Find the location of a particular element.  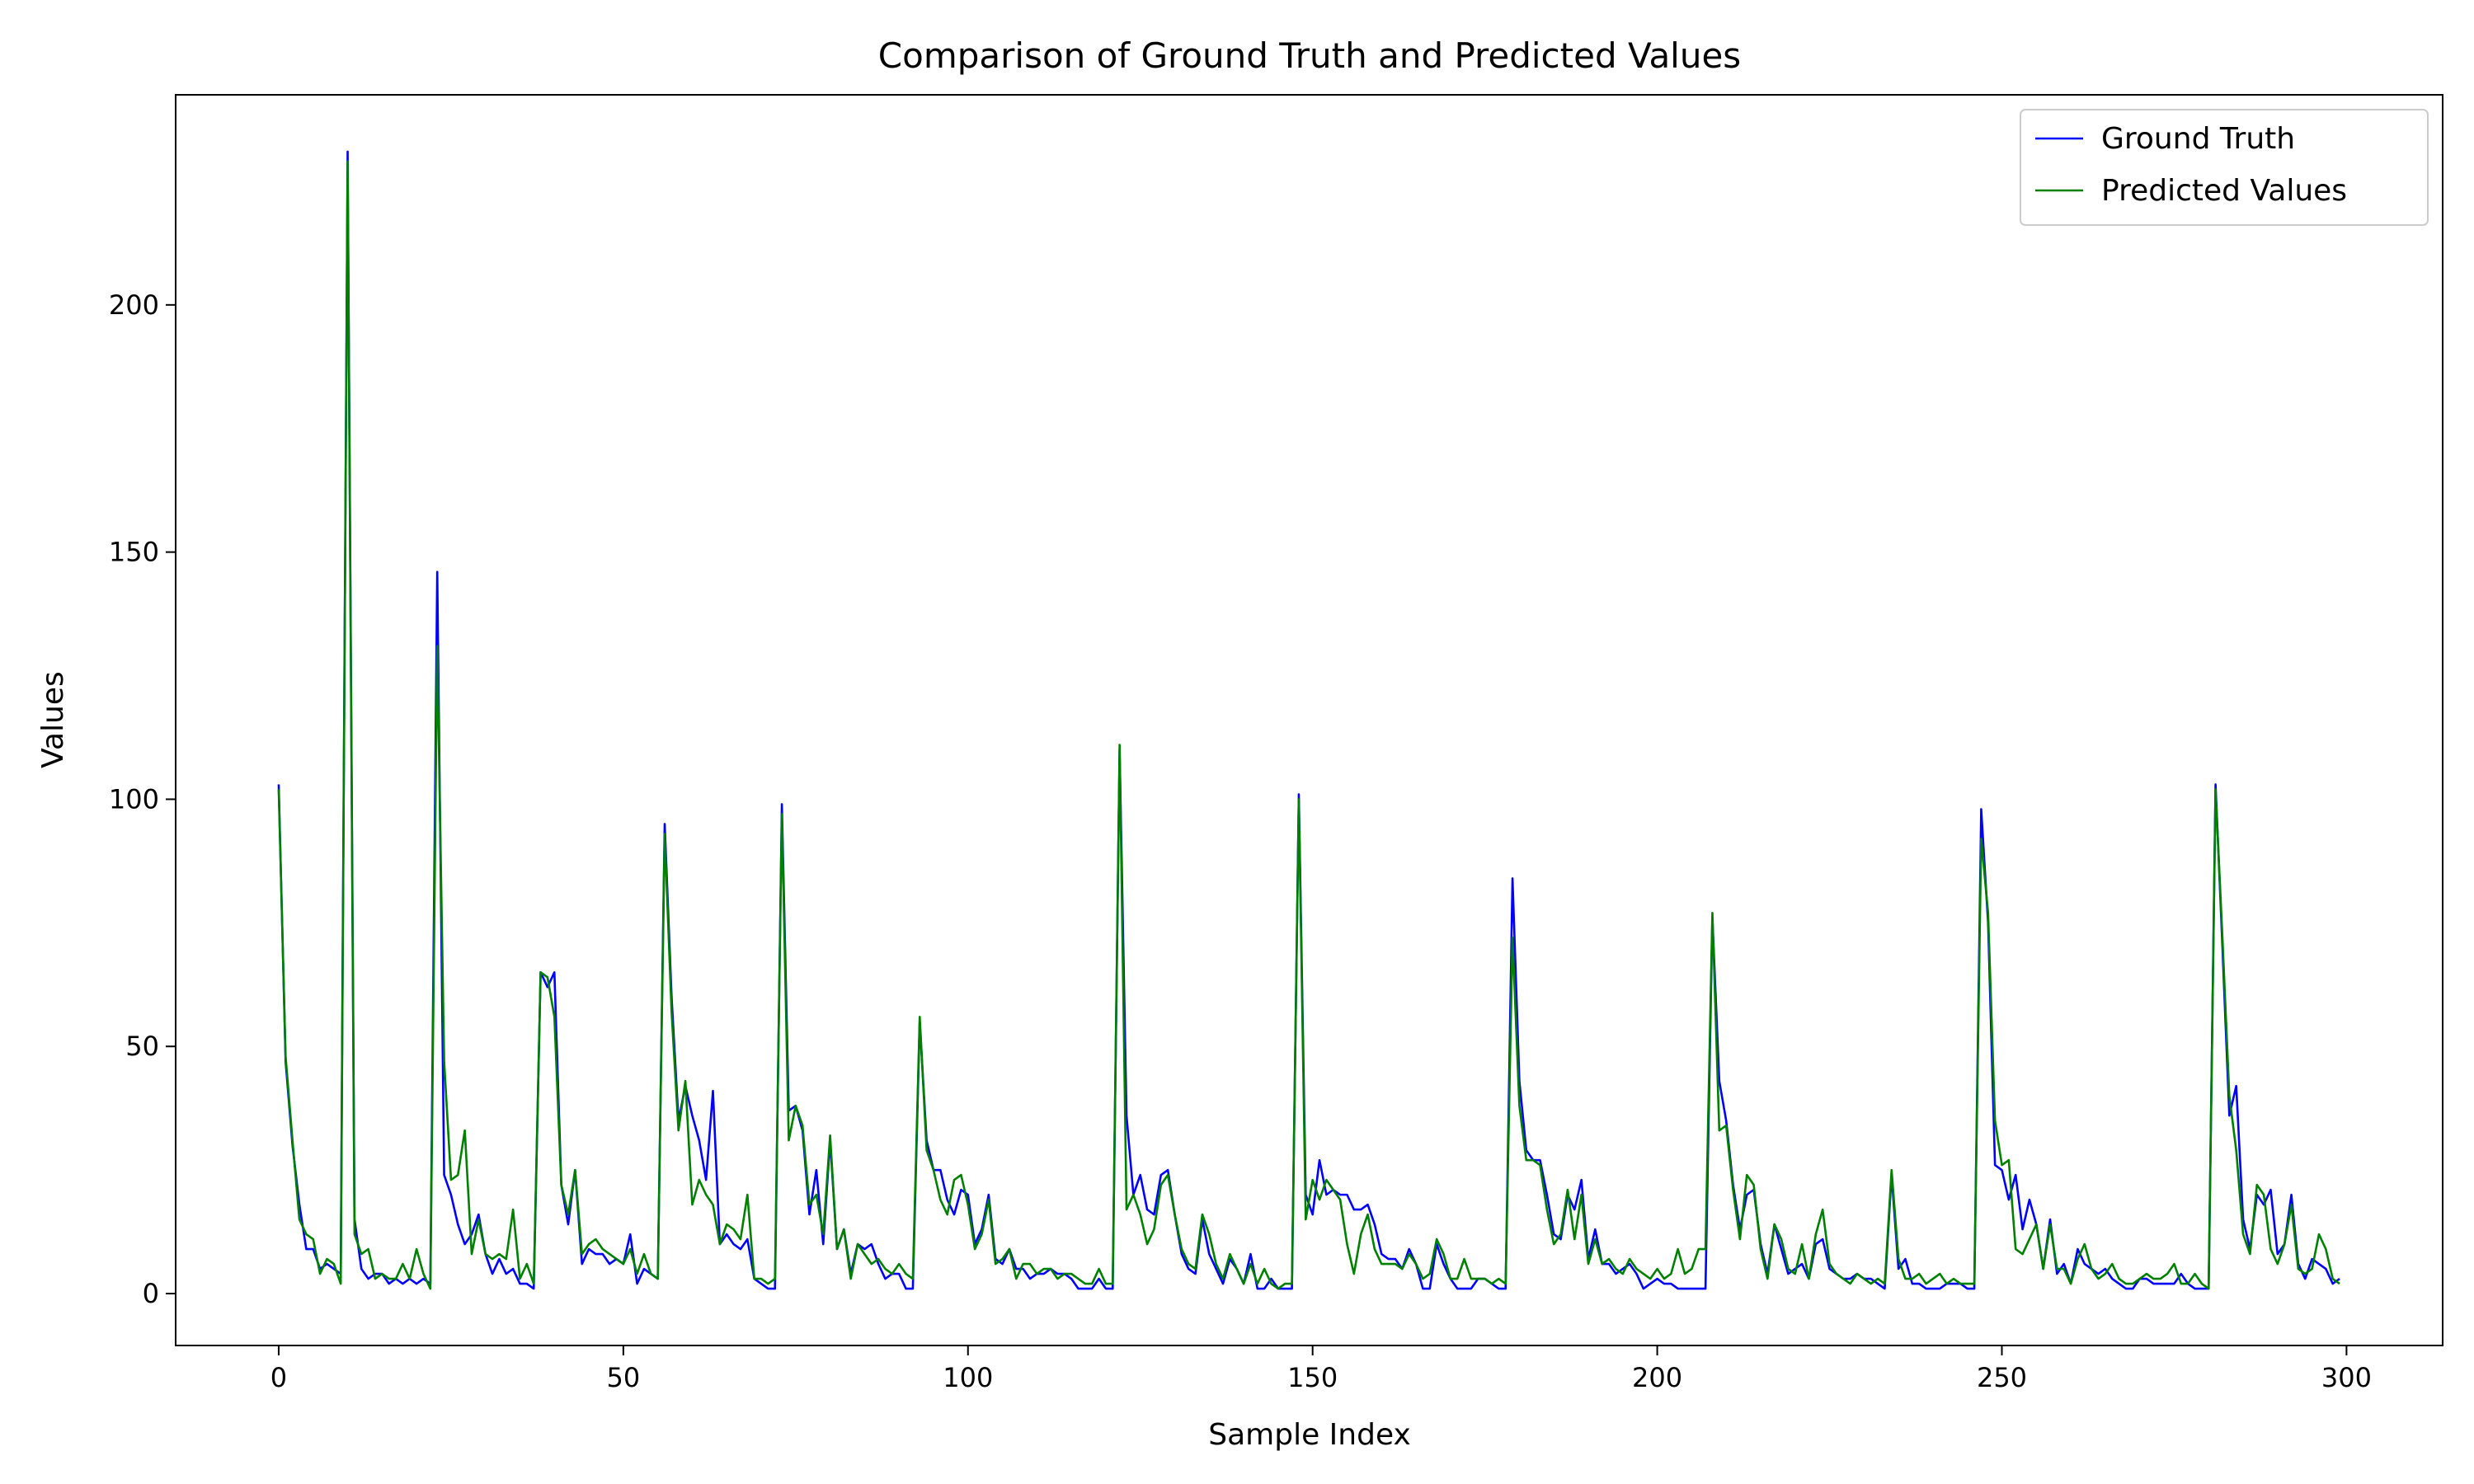

y-tick-label: 50 is located at coordinates (142, 1046).